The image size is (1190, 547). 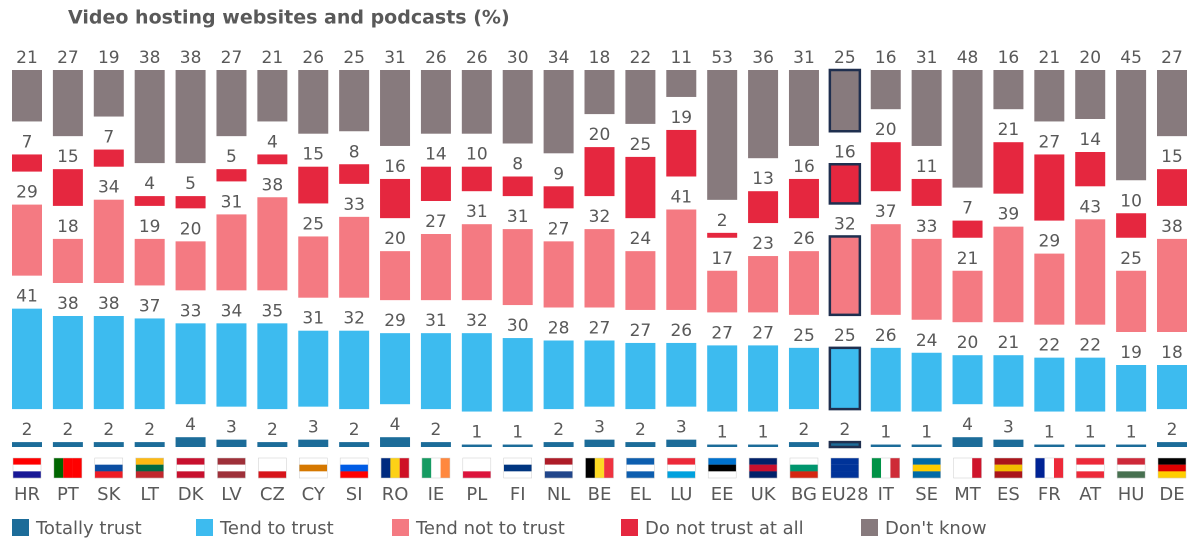 What do you see at coordinates (517, 165) in the screenshot?
I see `value-label: 8` at bounding box center [517, 165].